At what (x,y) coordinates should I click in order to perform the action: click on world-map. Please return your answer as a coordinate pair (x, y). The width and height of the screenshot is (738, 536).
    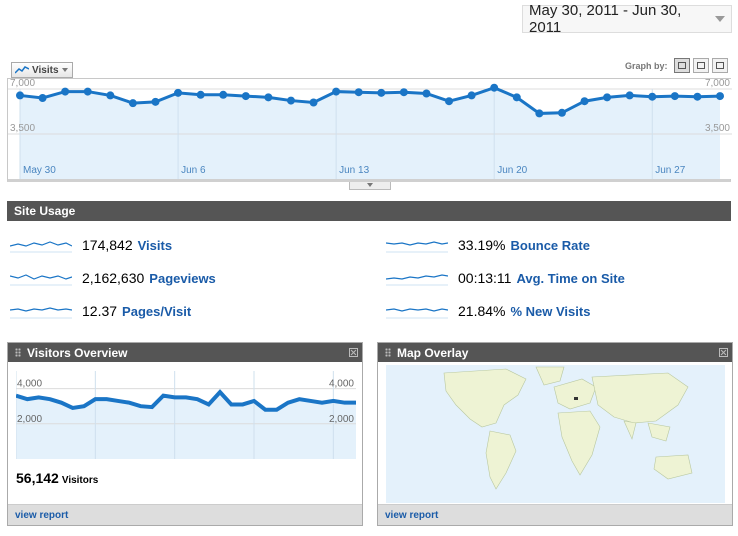
    Looking at the image, I should click on (555, 434).